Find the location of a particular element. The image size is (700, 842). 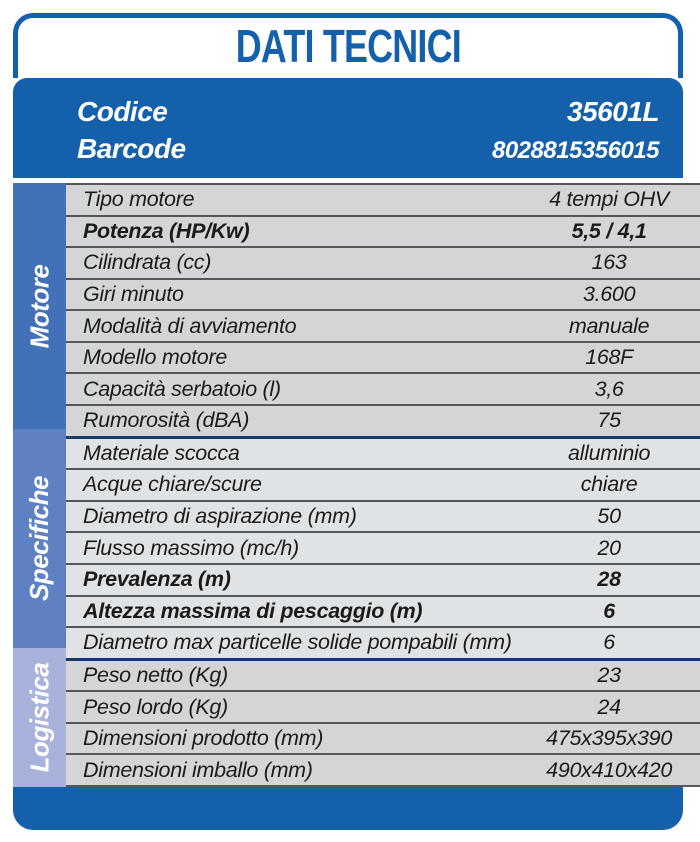

table-row: Dimensioni imballo (mm) 490x410x420 is located at coordinates (383, 769).